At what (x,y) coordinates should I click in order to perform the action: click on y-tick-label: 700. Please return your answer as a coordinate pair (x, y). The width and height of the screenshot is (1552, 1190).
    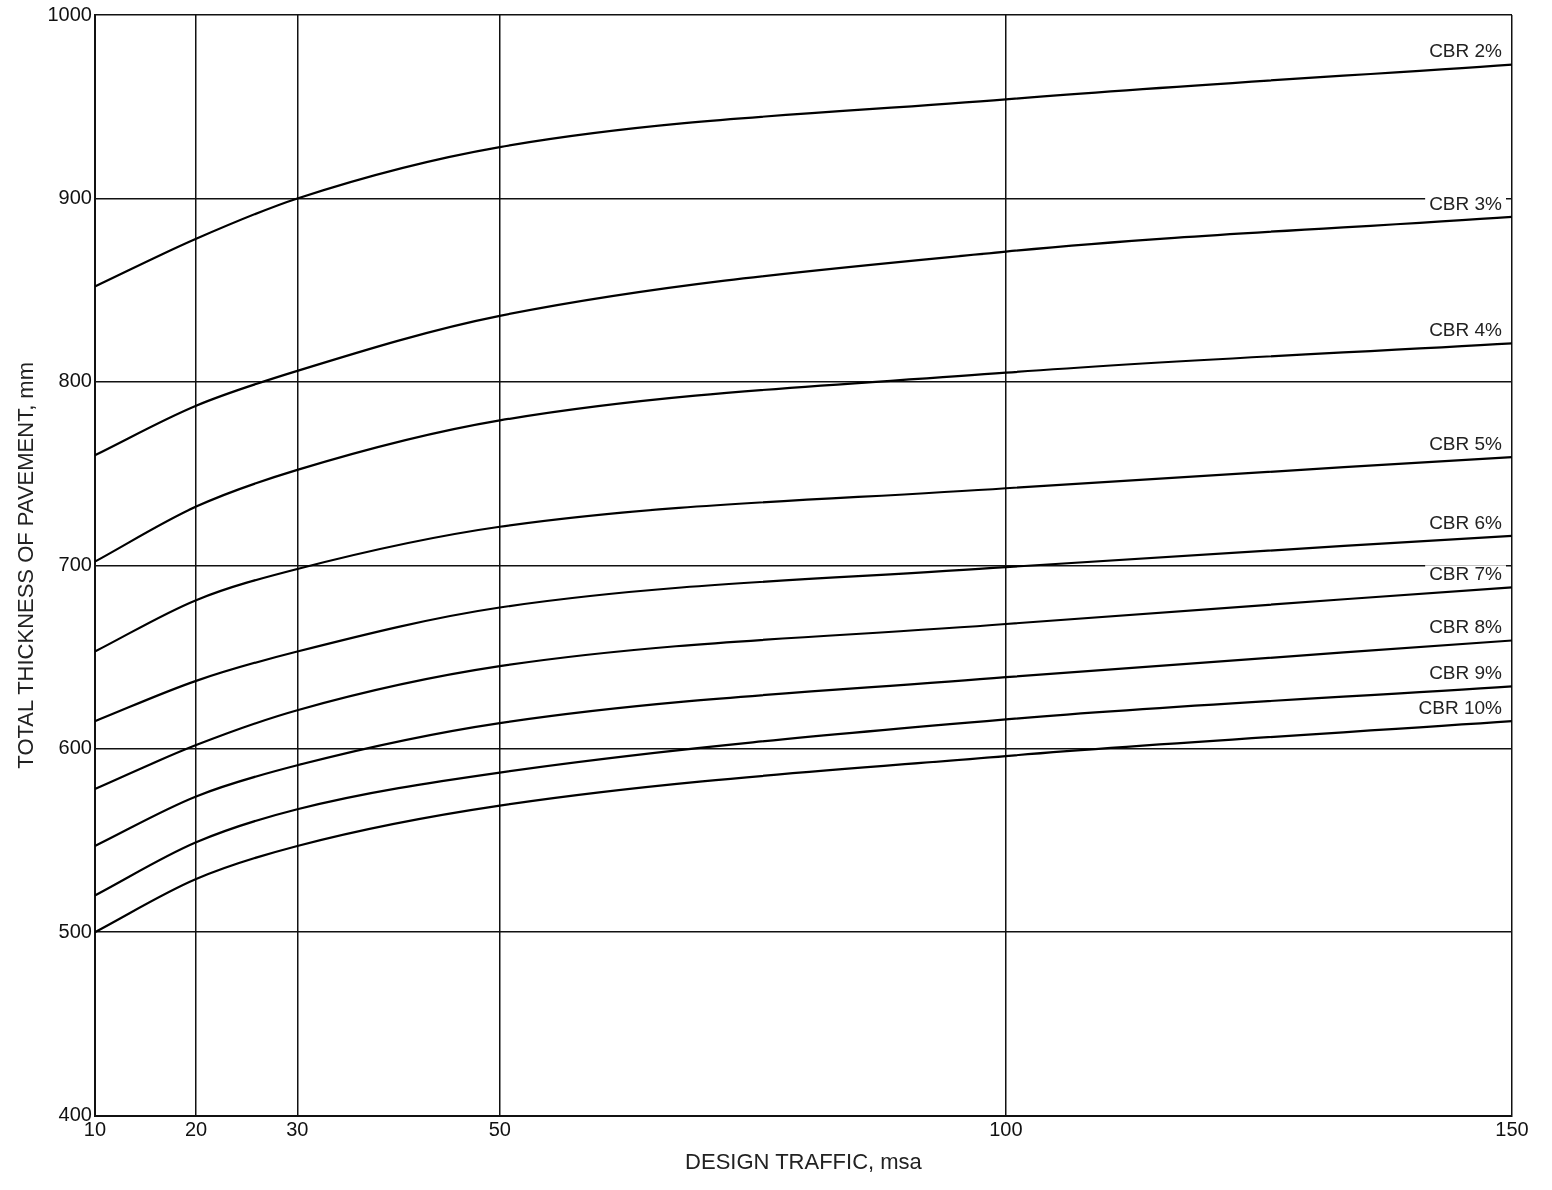
    Looking at the image, I should click on (75, 563).